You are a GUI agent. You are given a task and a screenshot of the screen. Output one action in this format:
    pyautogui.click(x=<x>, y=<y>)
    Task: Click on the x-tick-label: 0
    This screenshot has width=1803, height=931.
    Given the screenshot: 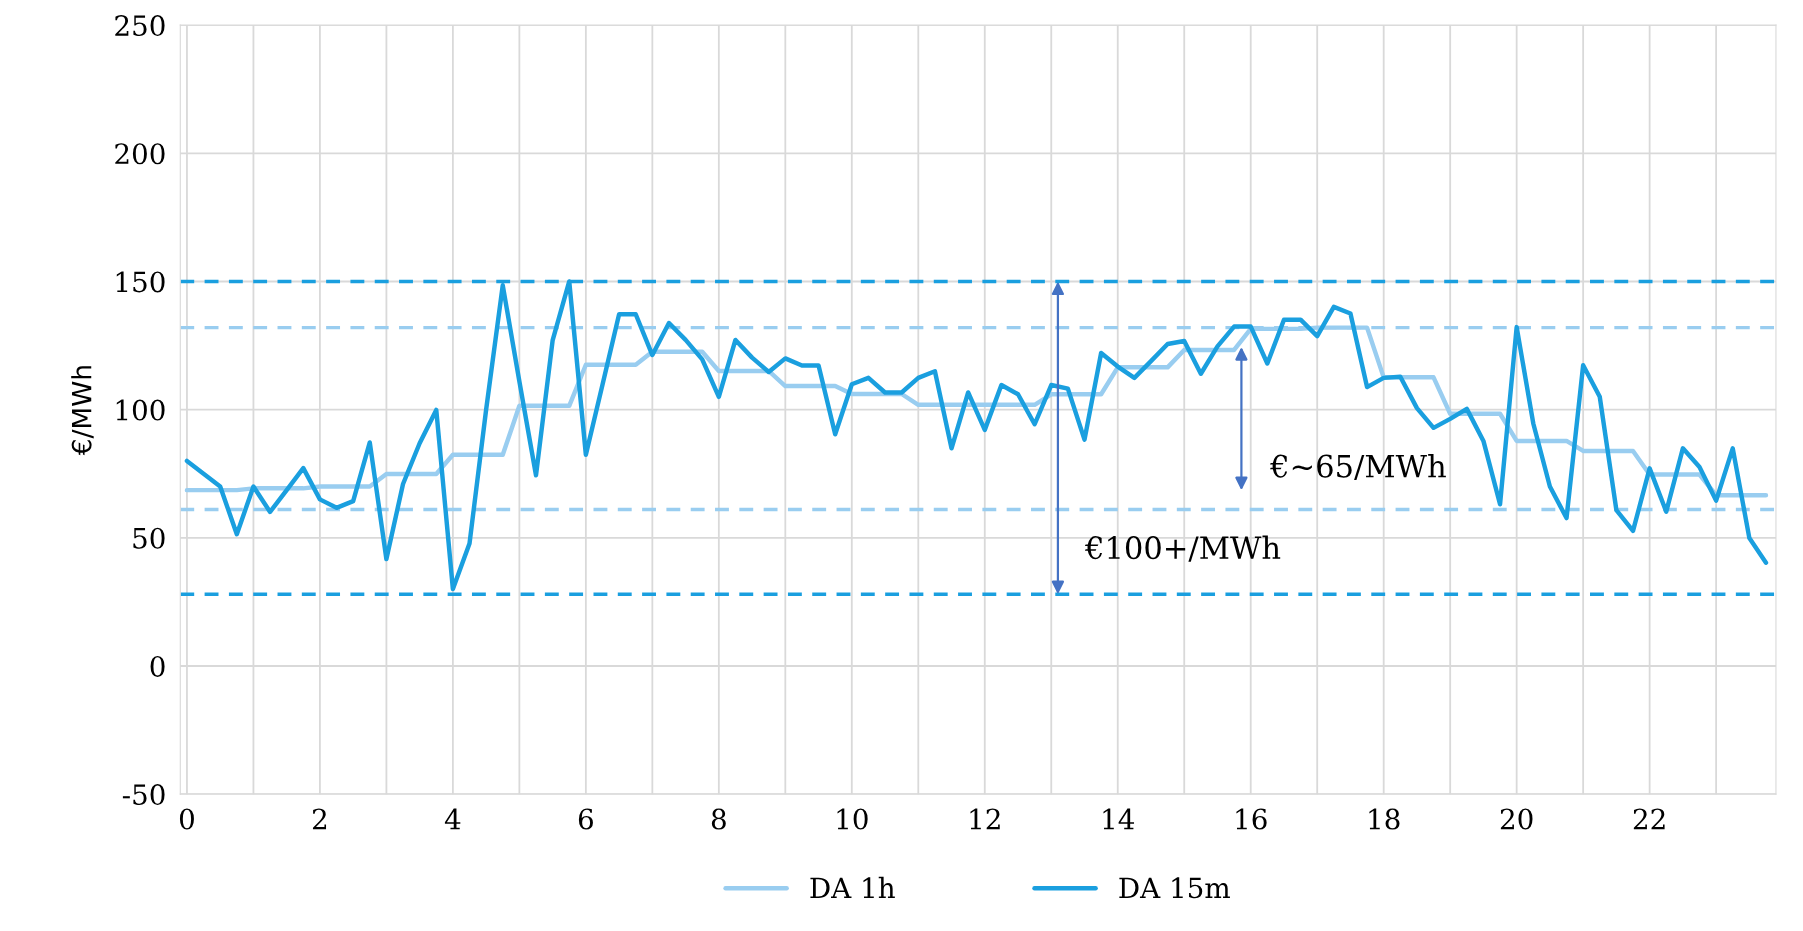 What is the action you would take?
    pyautogui.click(x=186, y=819)
    